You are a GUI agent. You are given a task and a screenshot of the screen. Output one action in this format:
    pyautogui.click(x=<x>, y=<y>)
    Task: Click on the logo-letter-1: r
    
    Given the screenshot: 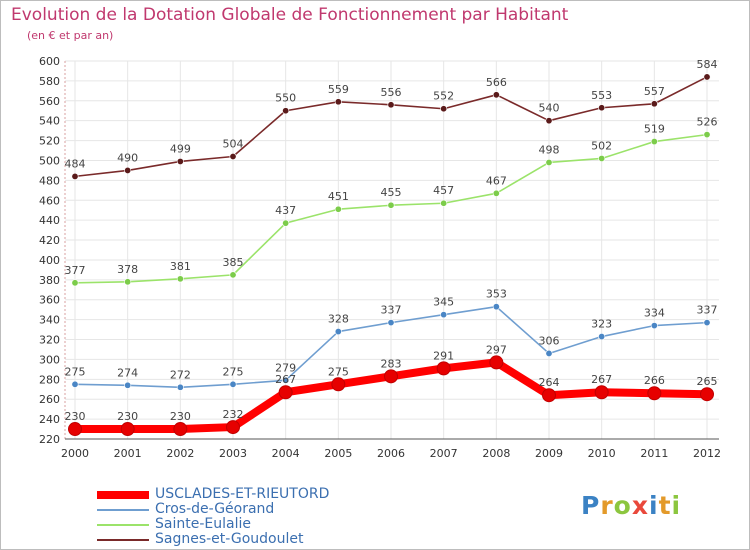 What is the action you would take?
    pyautogui.click(x=607, y=505)
    